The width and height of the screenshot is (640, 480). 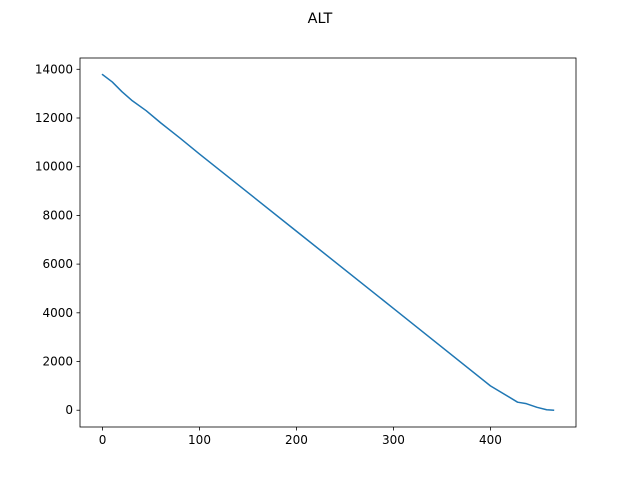 What do you see at coordinates (393, 440) in the screenshot?
I see `x-tick-label: 300` at bounding box center [393, 440].